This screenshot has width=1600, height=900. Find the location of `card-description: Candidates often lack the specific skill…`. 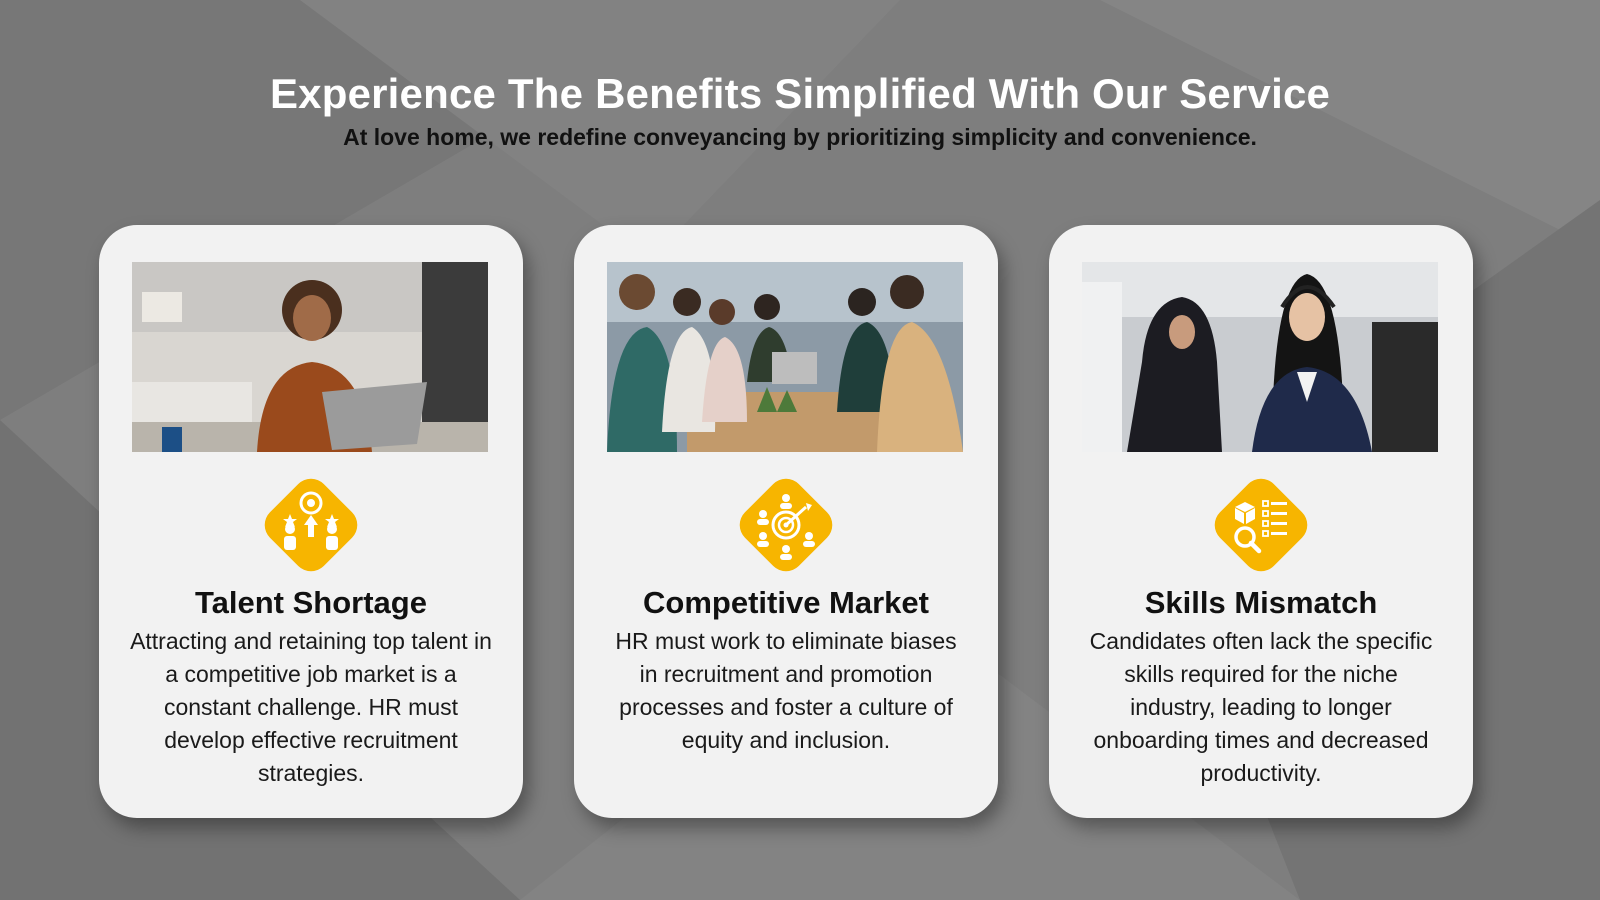

card-description: Candidates often lack the specific skill… is located at coordinates (1261, 707).